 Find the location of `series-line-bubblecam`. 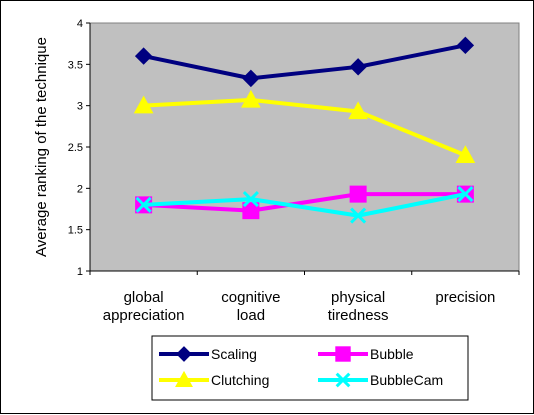

series-line-bubblecam is located at coordinates (304, 205).